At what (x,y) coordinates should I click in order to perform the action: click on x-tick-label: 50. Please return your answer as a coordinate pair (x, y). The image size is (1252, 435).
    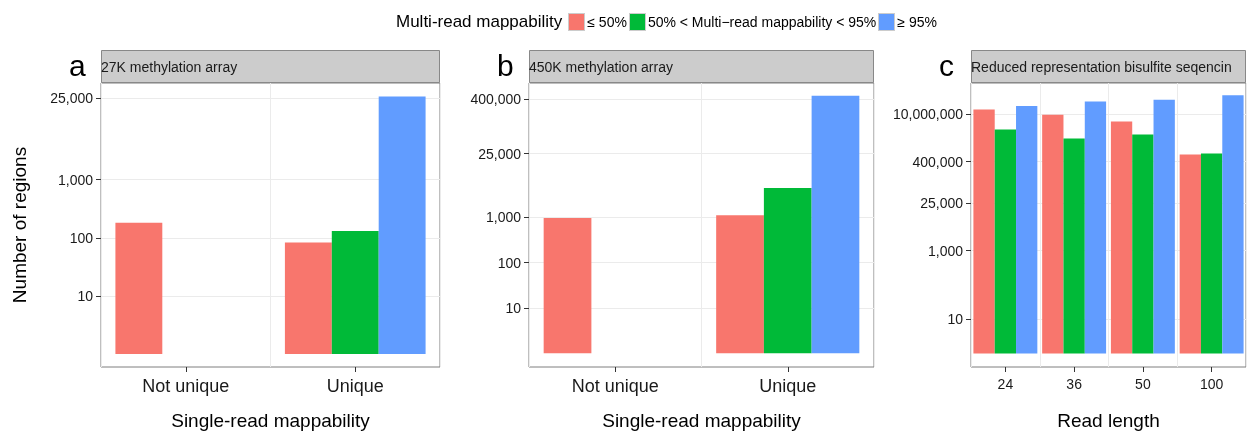
    Looking at the image, I should click on (1143, 384).